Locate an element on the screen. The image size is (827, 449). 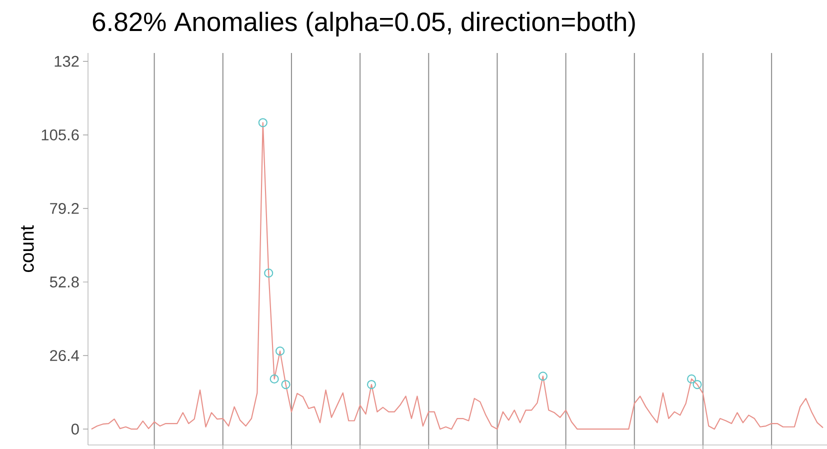
y-tick-label: 132 is located at coordinates (66, 61).